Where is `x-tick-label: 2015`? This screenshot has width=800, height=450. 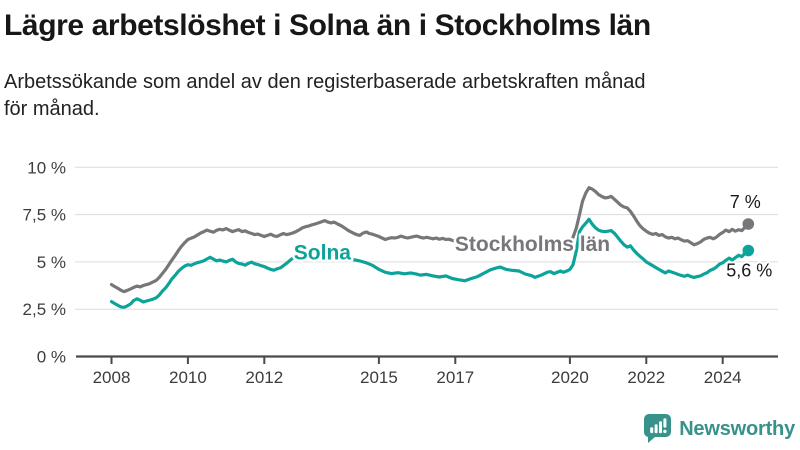
x-tick-label: 2015 is located at coordinates (379, 377).